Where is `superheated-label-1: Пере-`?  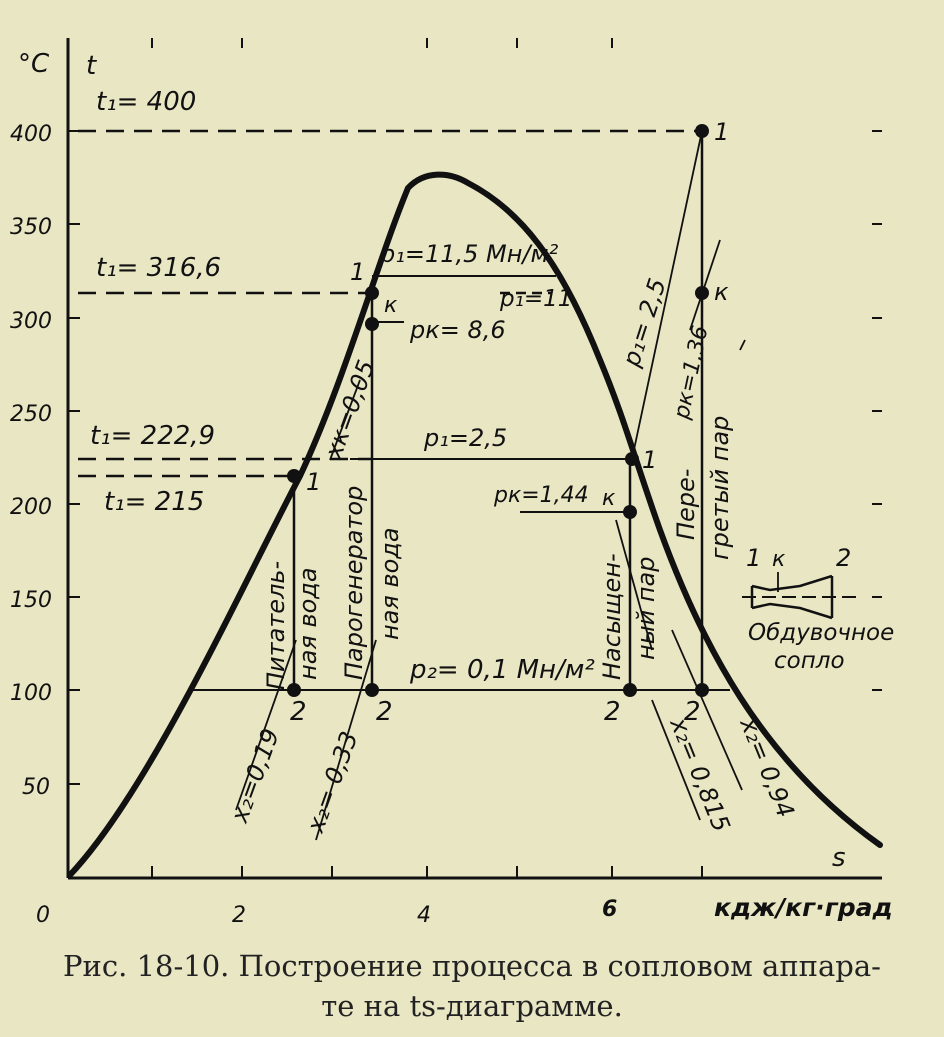 superheated-label-1: Пере- is located at coordinates (686, 504).